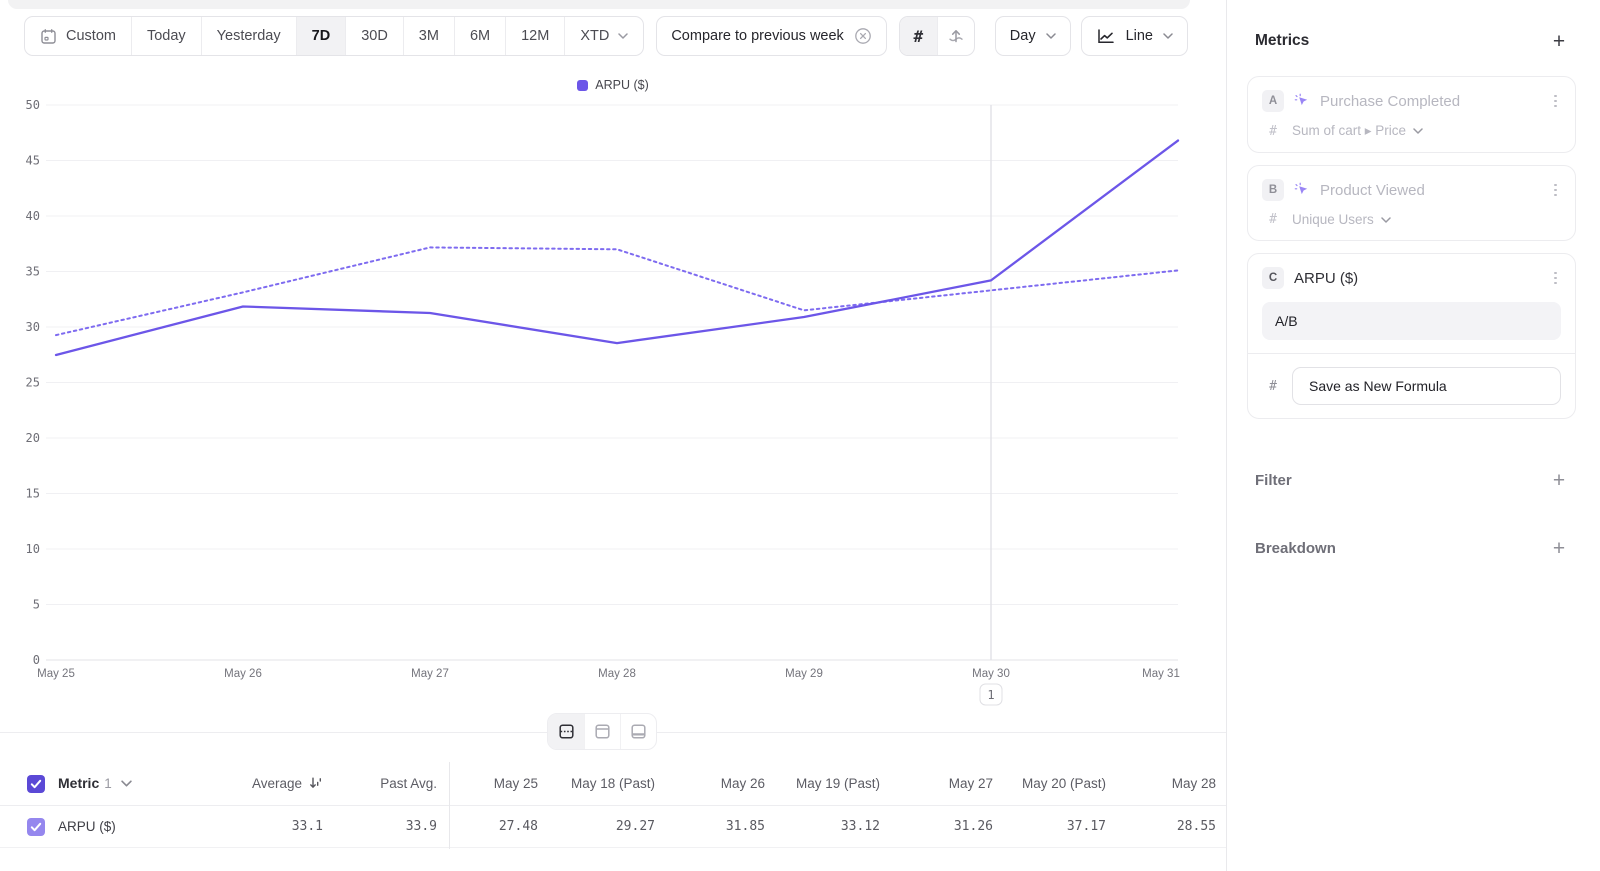 This screenshot has width=1600, height=871. I want to click on y-axis-tick: 50, so click(33, 105).